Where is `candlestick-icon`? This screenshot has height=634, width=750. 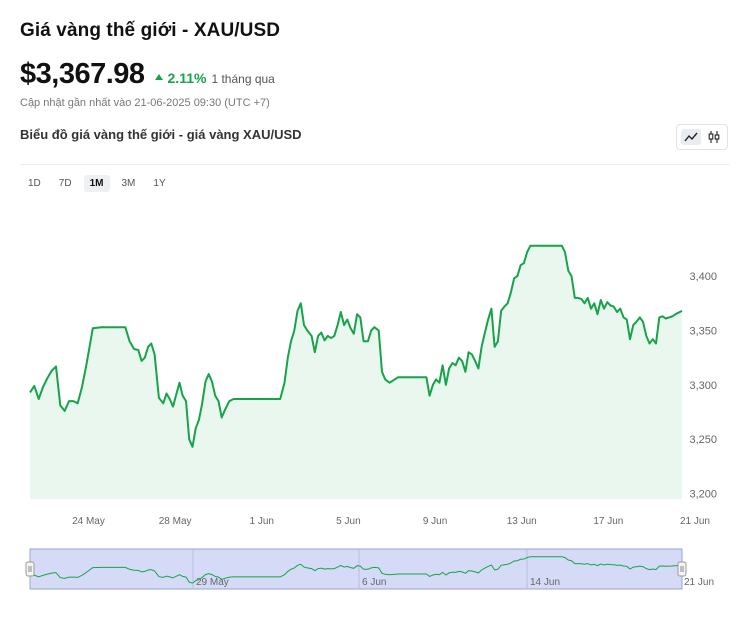 candlestick-icon is located at coordinates (714, 137).